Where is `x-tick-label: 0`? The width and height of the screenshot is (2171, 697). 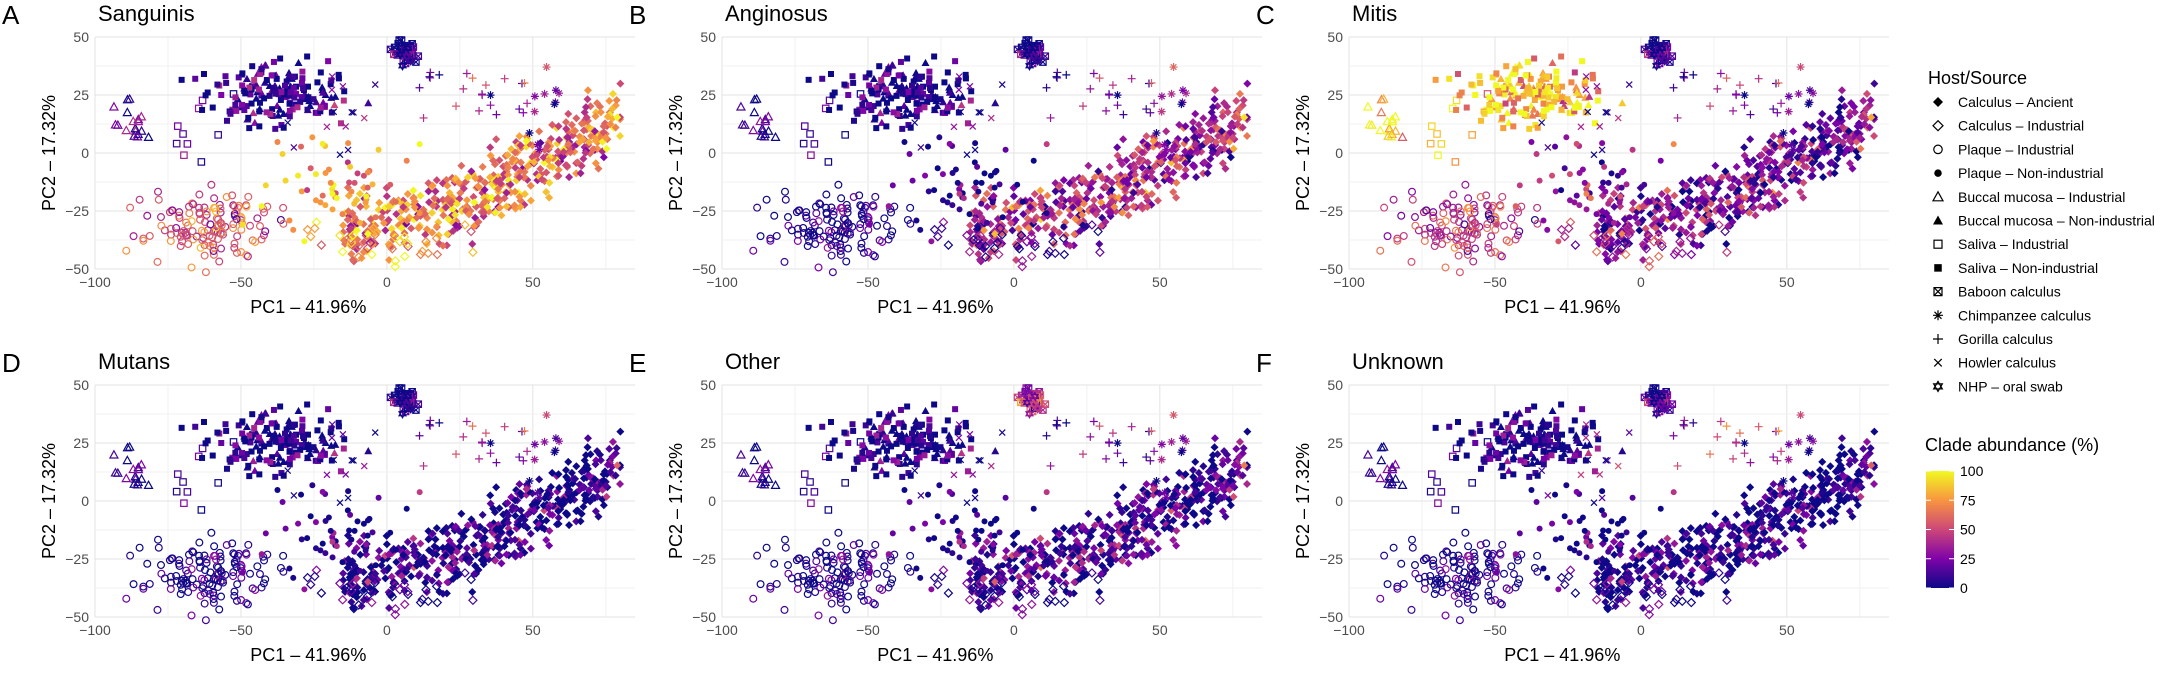
x-tick-label: 0 is located at coordinates (1014, 282).